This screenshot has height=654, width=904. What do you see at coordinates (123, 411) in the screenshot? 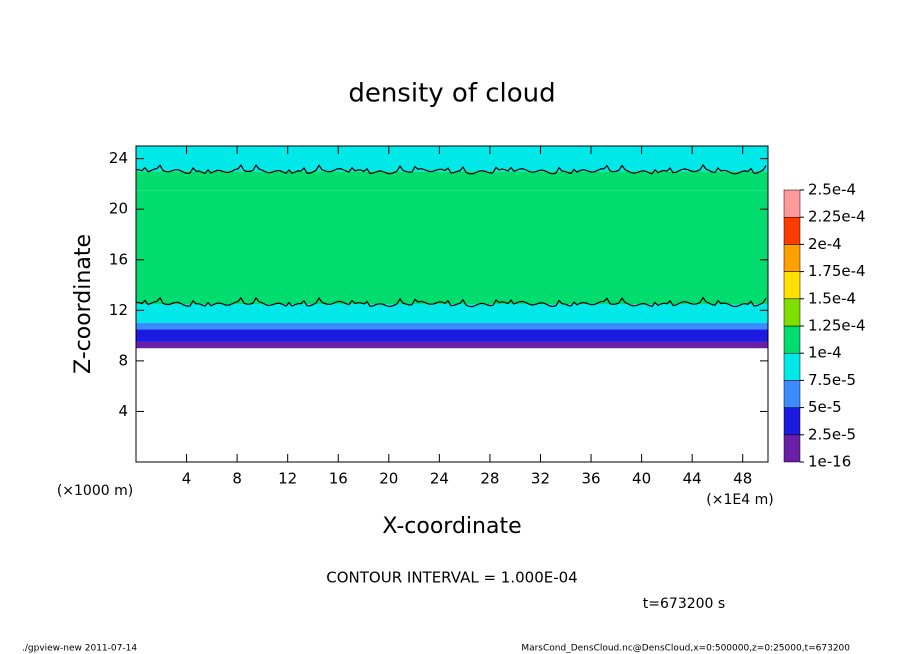
I see `y-tick-label: 4` at bounding box center [123, 411].